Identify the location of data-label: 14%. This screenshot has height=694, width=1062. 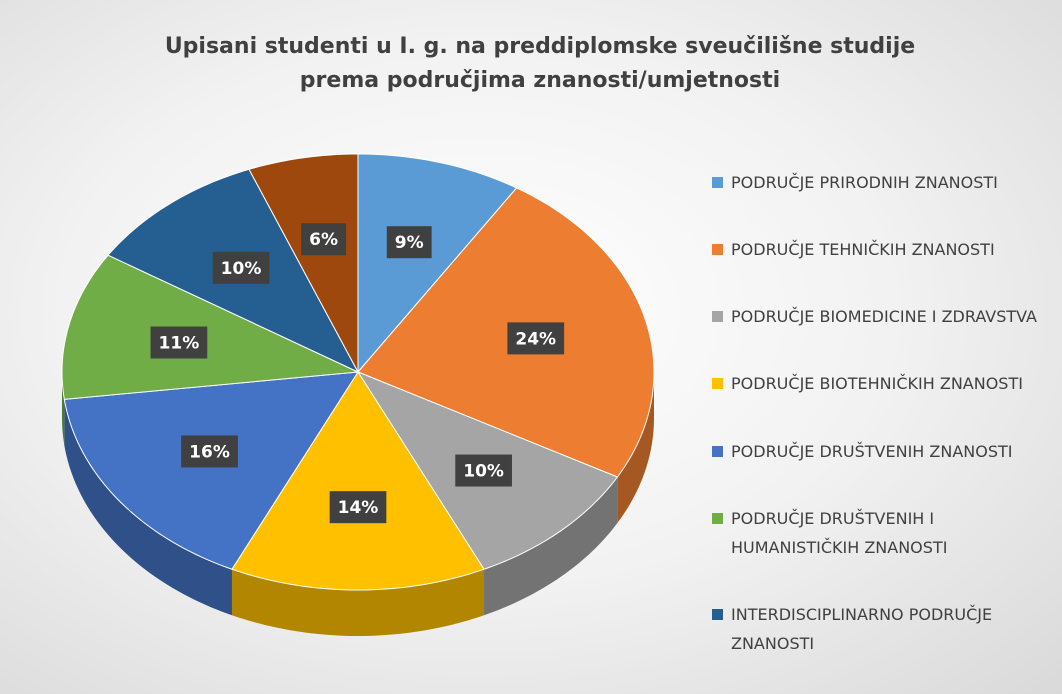
(358, 507).